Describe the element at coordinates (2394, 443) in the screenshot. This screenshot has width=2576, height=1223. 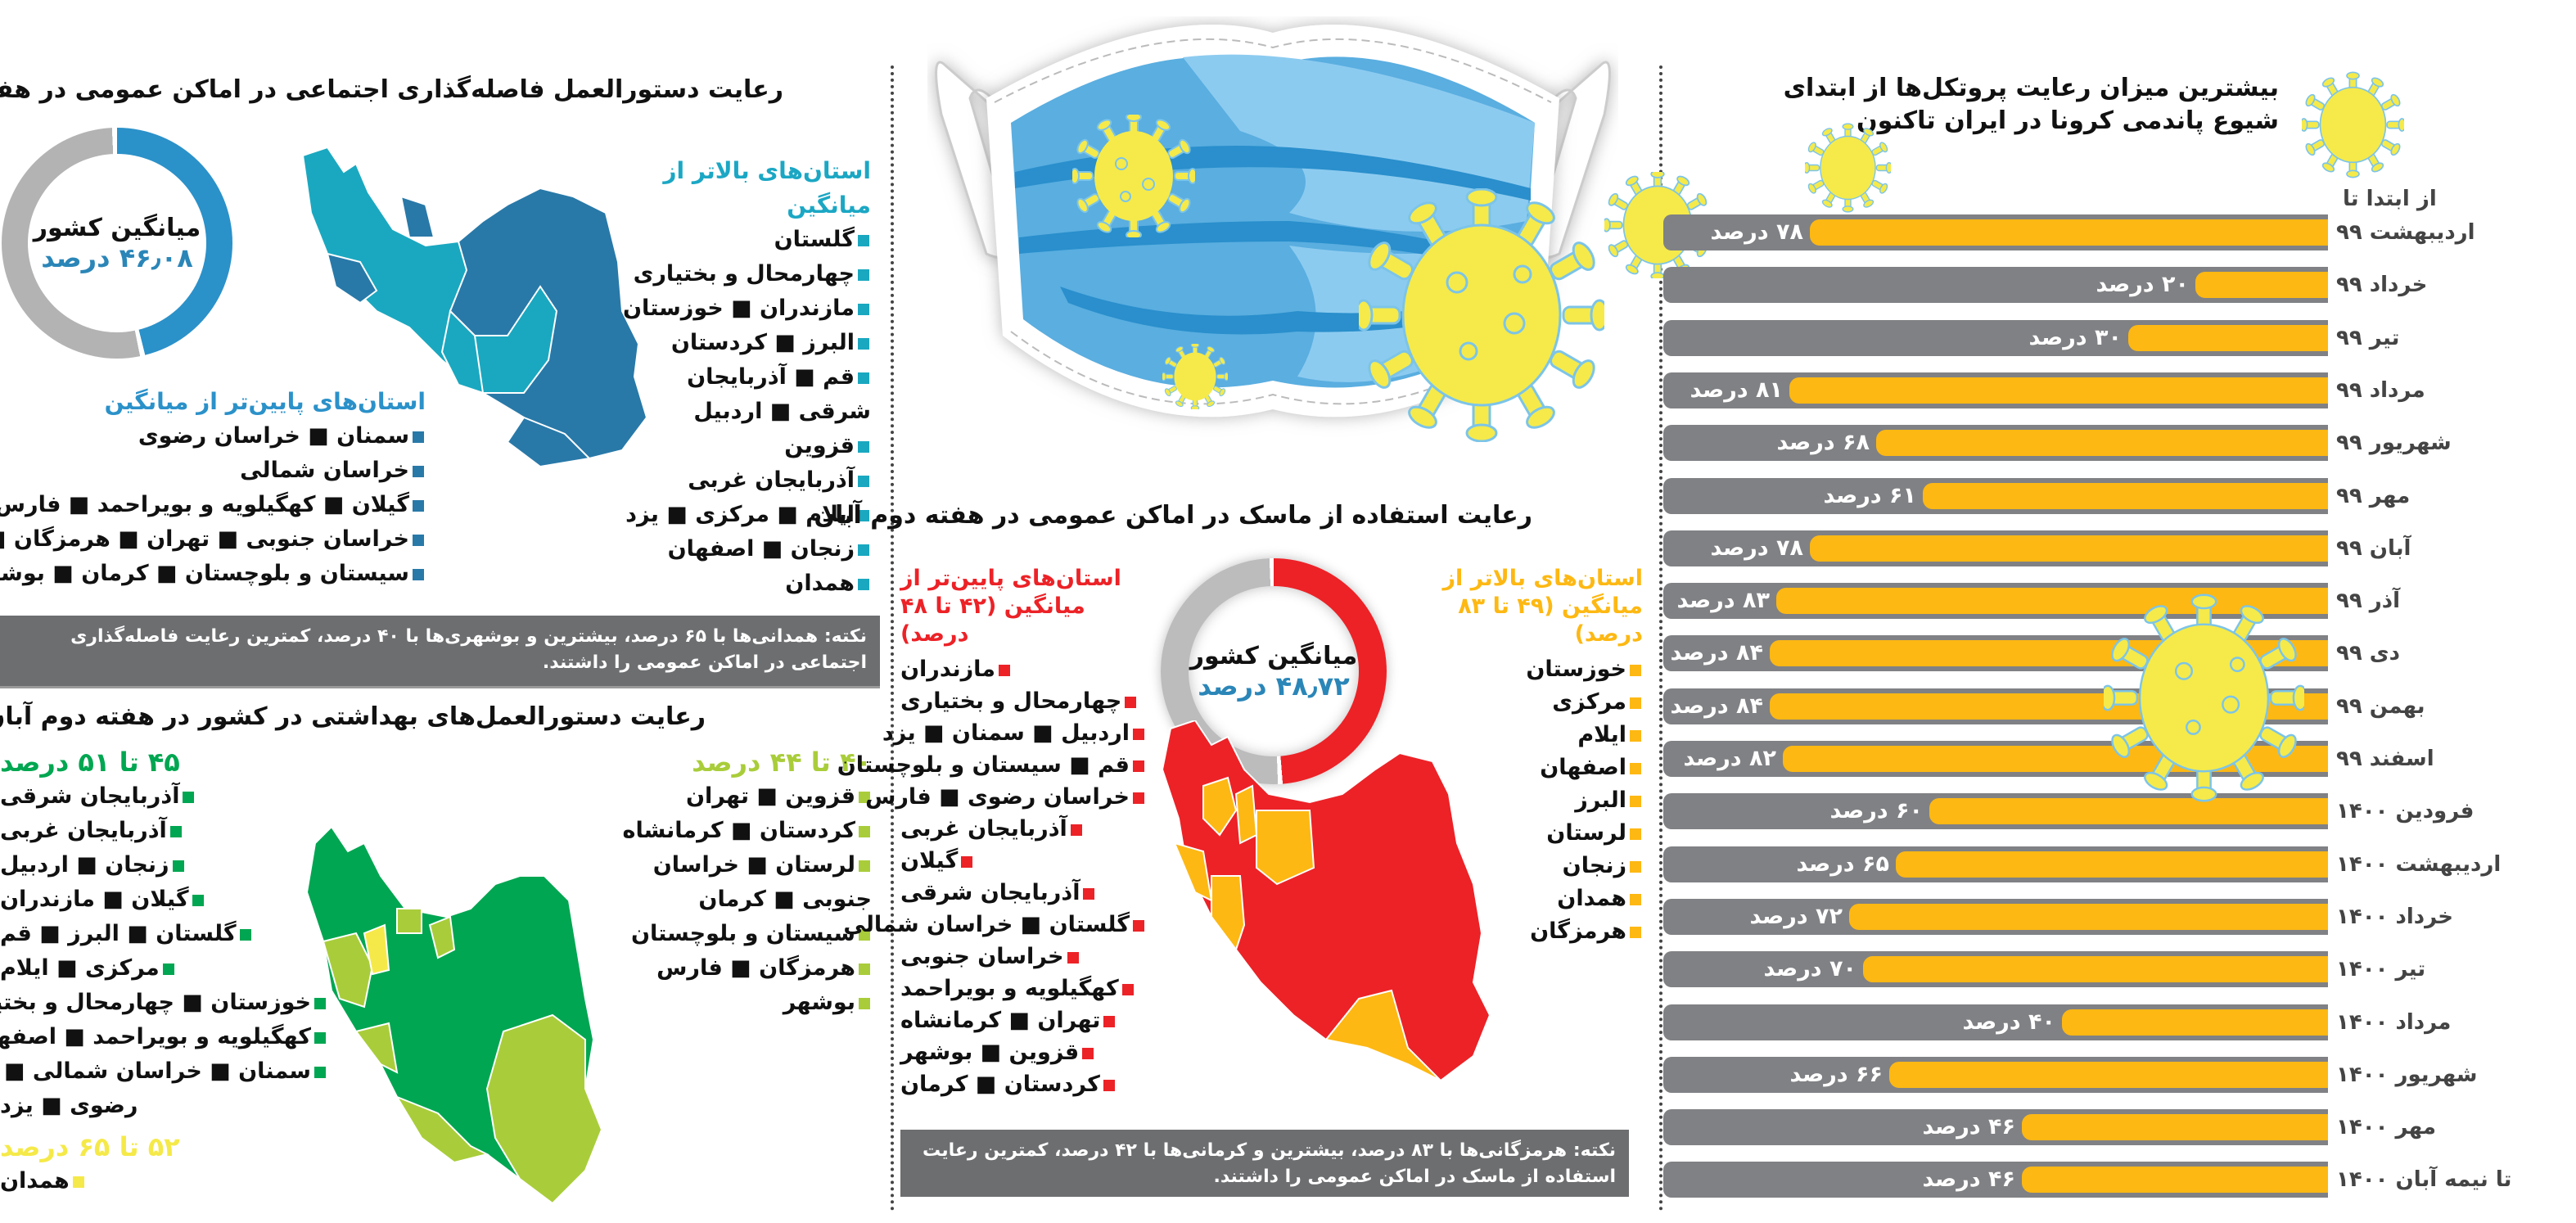
I see `bar-category-label: شهریور ۹۹` at that location.